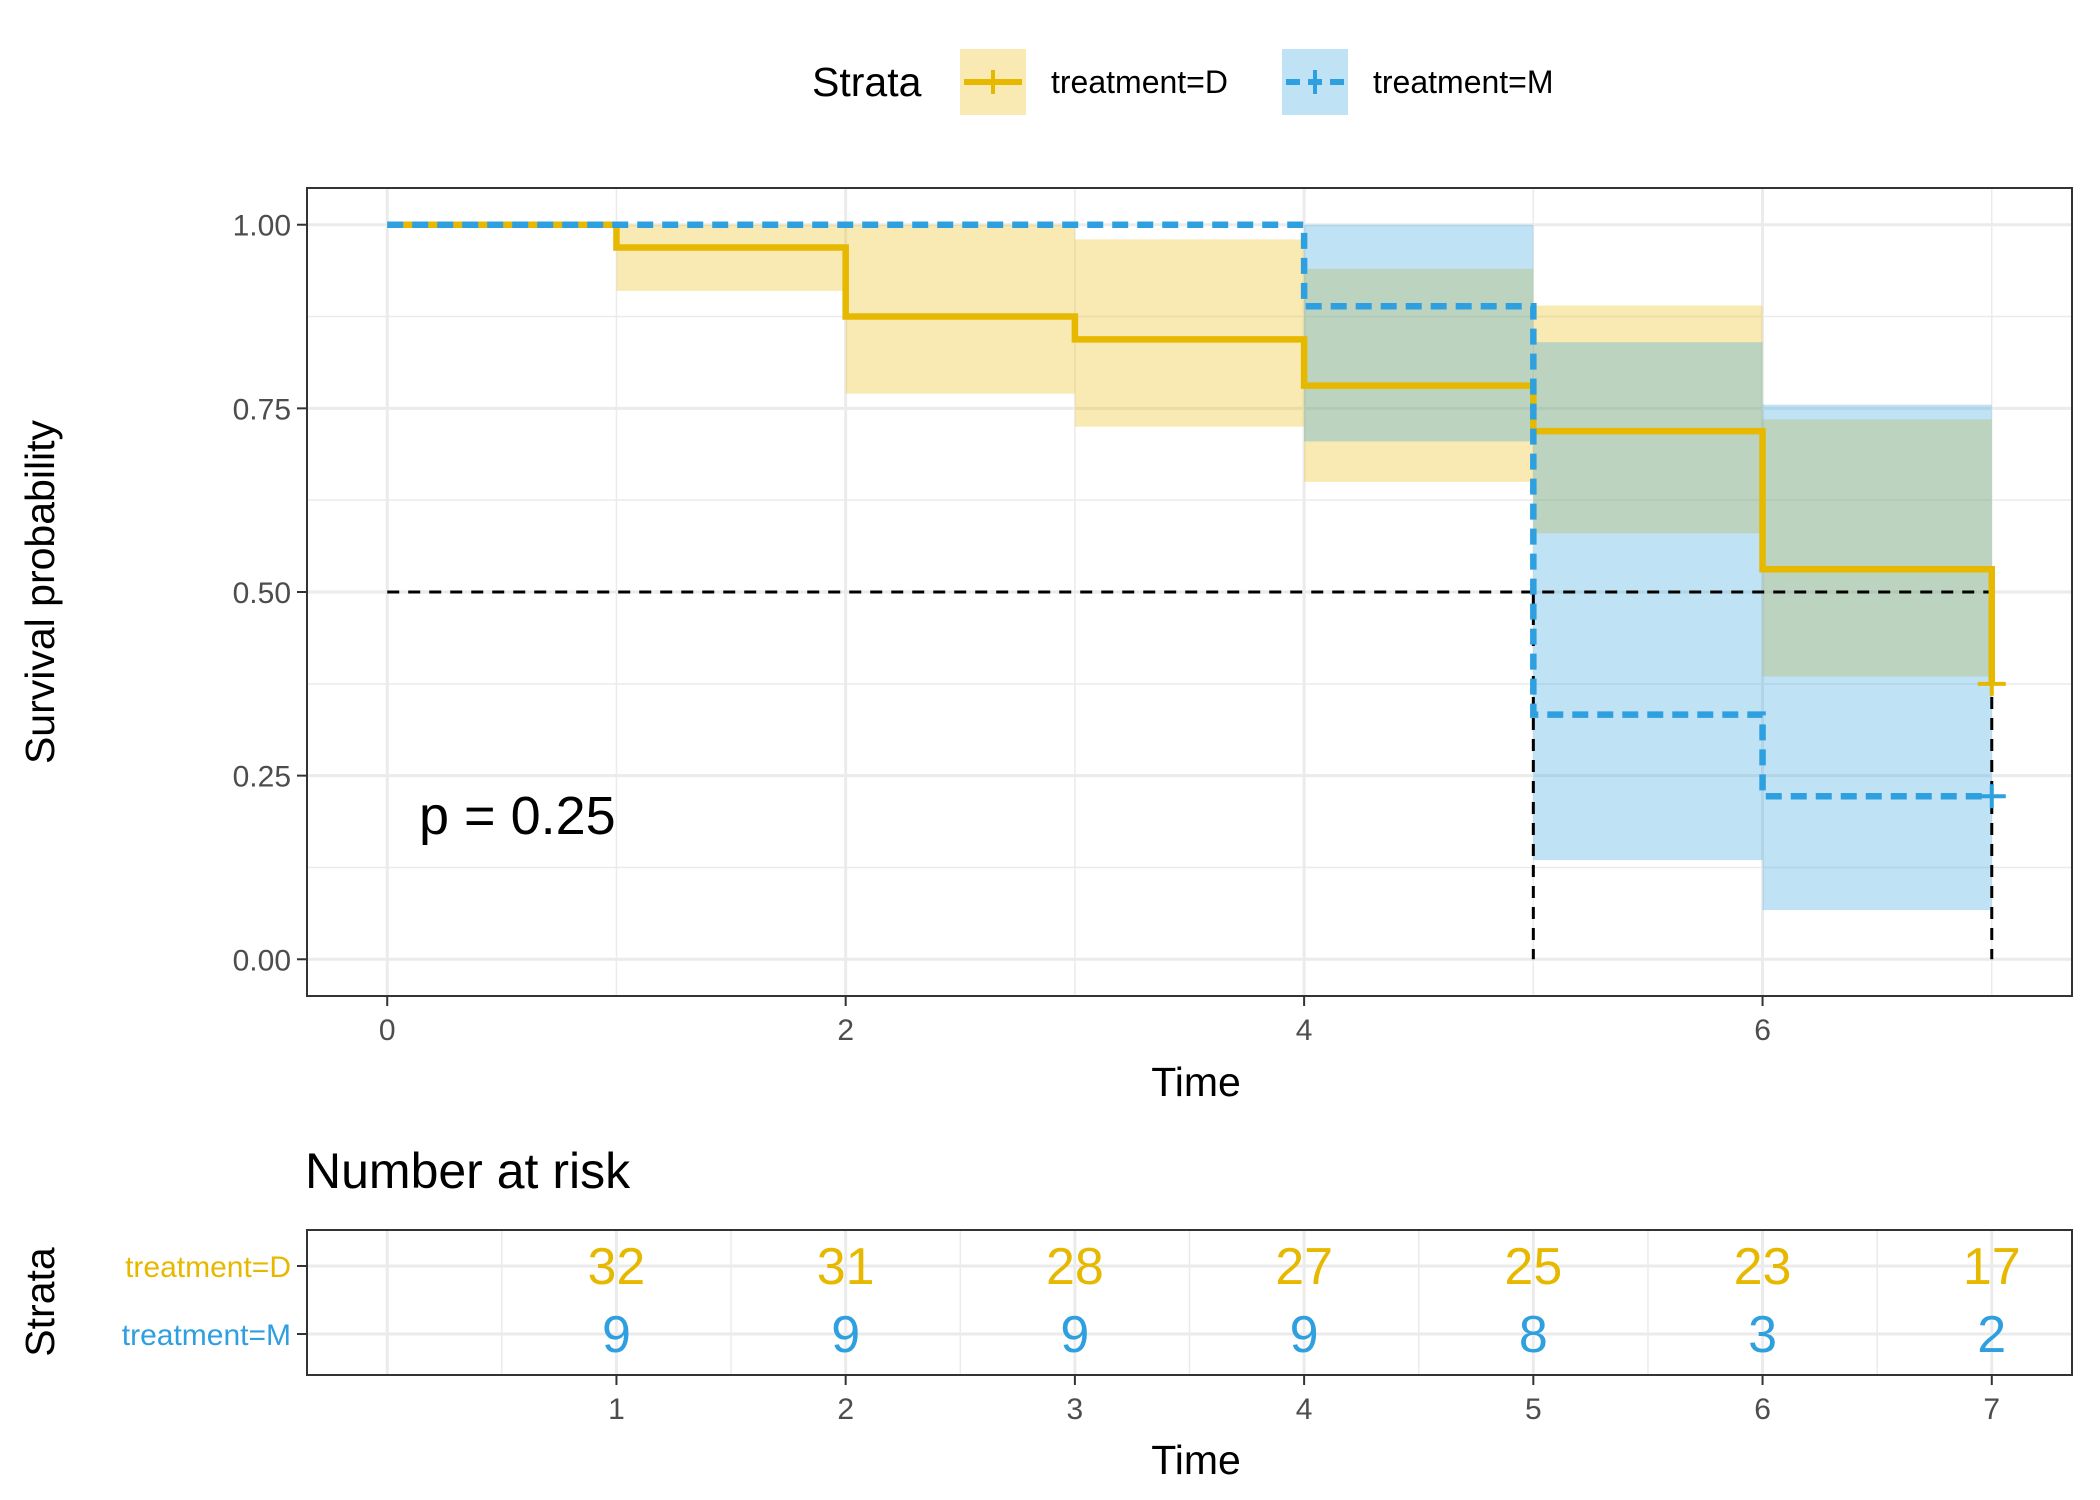 The height and width of the screenshot is (1500, 2100). What do you see at coordinates (1992, 1267) in the screenshot?
I see `risk-value-treatment-d: 17` at bounding box center [1992, 1267].